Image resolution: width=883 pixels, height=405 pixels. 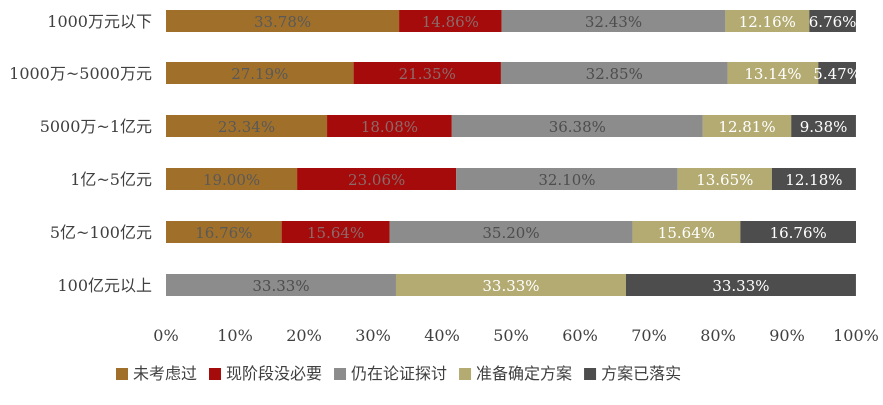 What do you see at coordinates (165, 373) in the screenshot?
I see `legend-label: 未考虑过` at bounding box center [165, 373].